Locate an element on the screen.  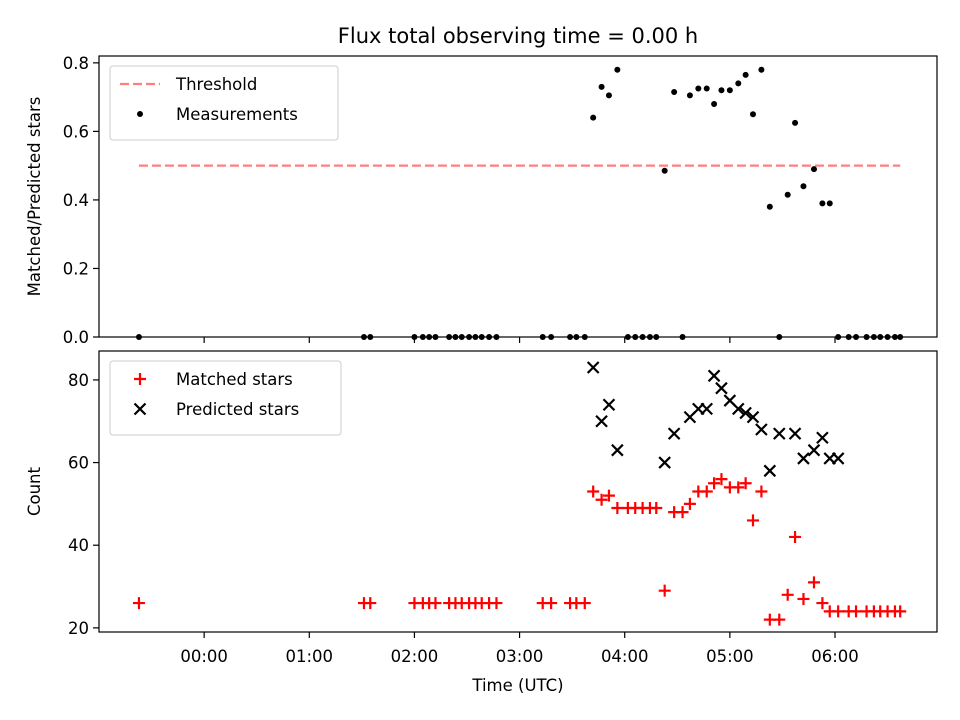
legend: Threshold Measurements is located at coordinates (224, 103).